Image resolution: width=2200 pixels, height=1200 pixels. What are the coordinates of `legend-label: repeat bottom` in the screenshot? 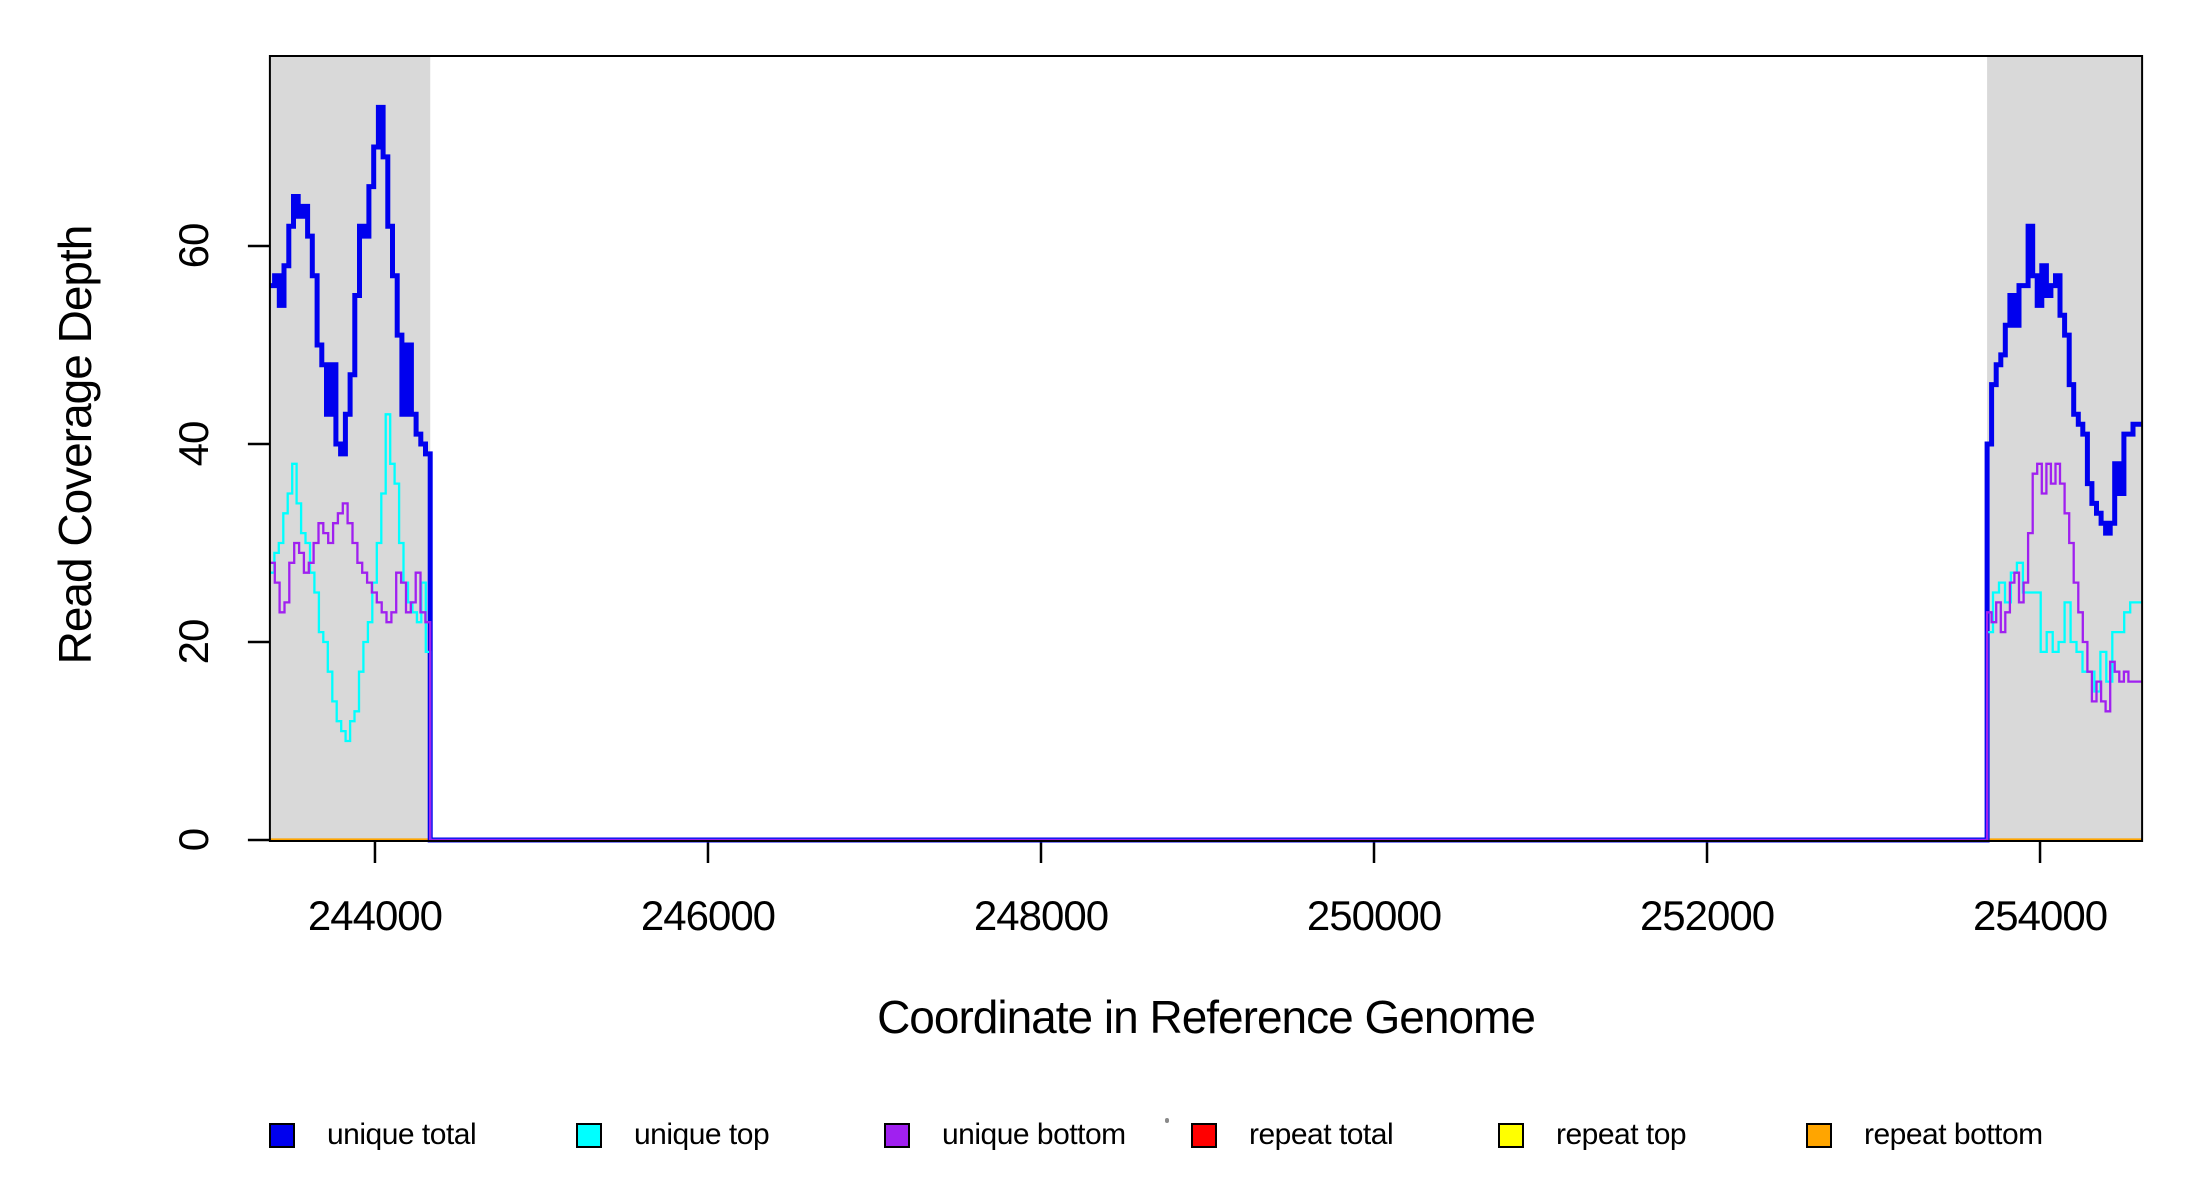 It's located at (1953, 1134).